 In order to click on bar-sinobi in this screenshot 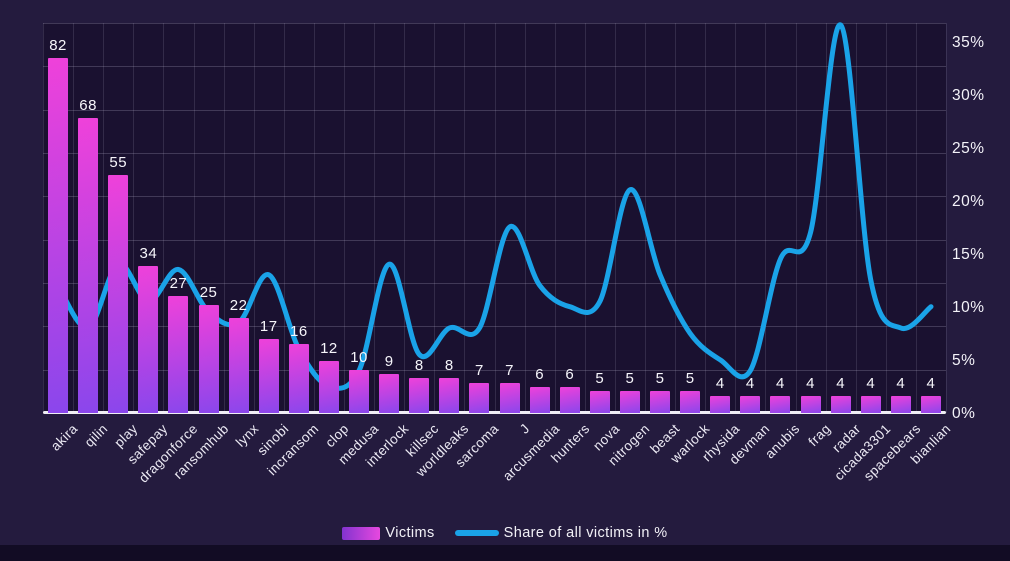, I will do `click(268, 376)`.